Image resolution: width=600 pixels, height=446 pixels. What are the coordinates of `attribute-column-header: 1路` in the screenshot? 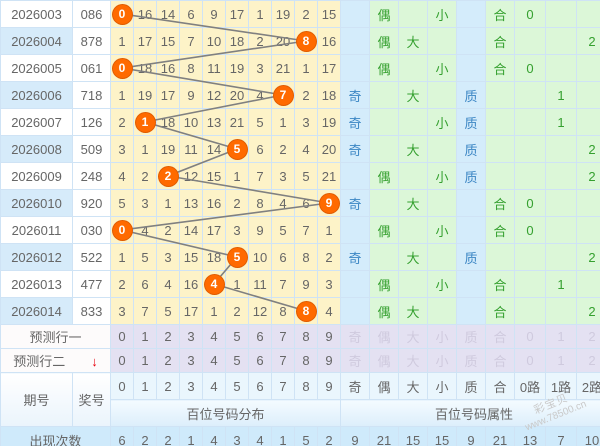 It's located at (561, 386).